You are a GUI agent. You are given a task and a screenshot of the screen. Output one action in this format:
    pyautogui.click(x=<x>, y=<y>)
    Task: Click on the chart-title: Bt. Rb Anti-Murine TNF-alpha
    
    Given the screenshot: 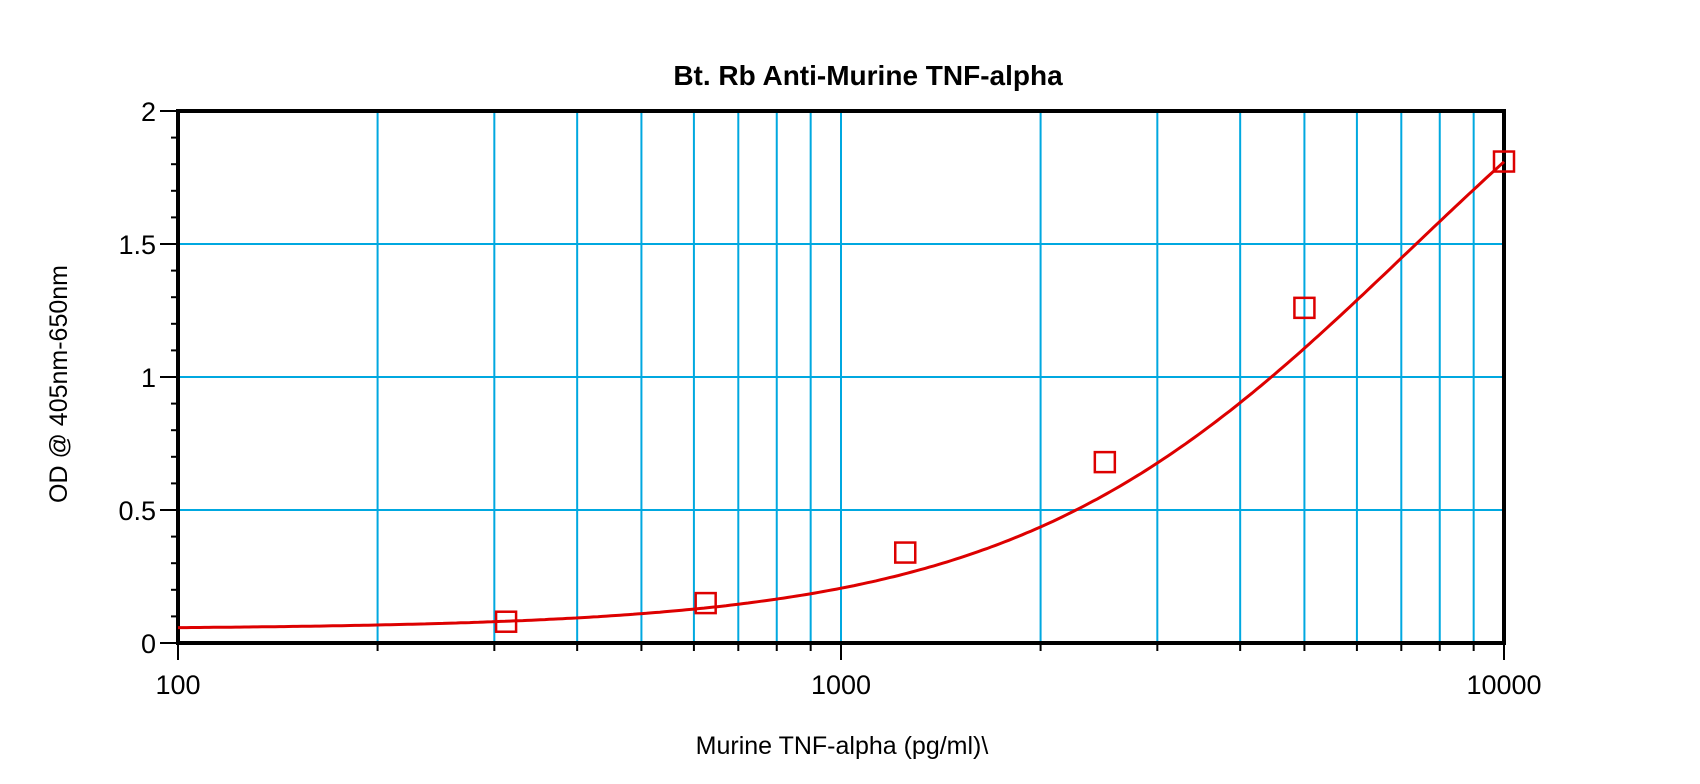 What is the action you would take?
    pyautogui.click(x=868, y=75)
    